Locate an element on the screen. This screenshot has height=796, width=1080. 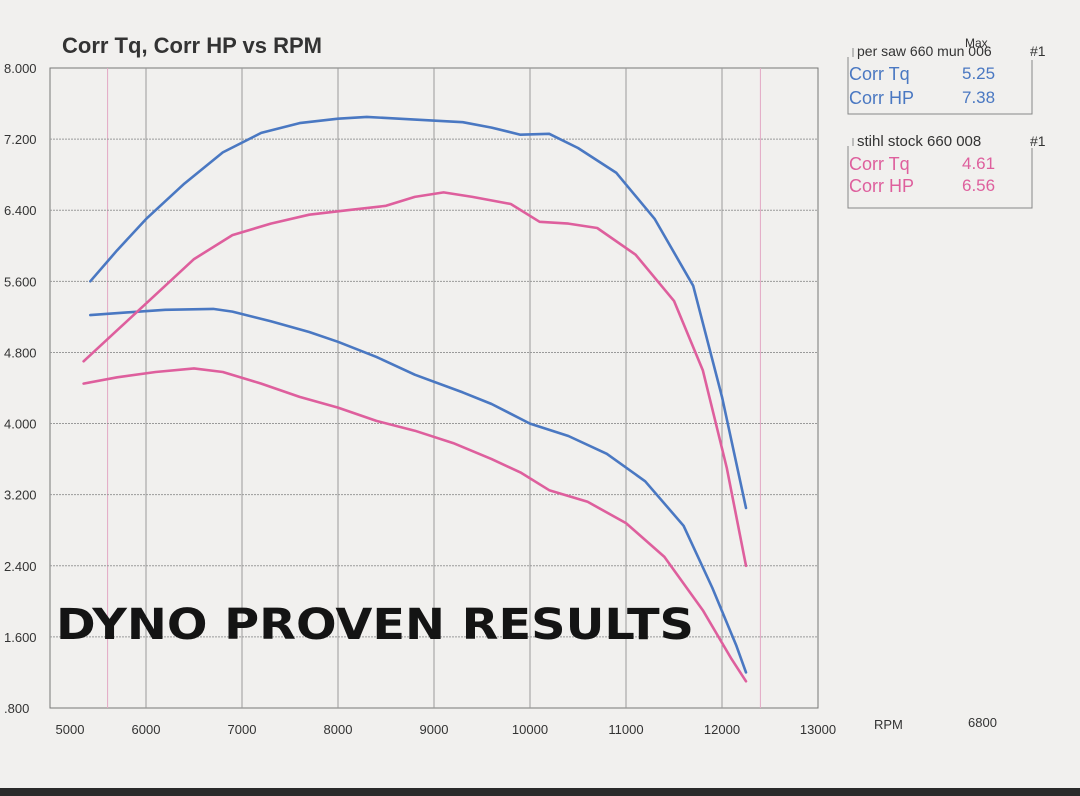
legend-run-2-title: stihl stock 660 008 is located at coordinates (919, 141).